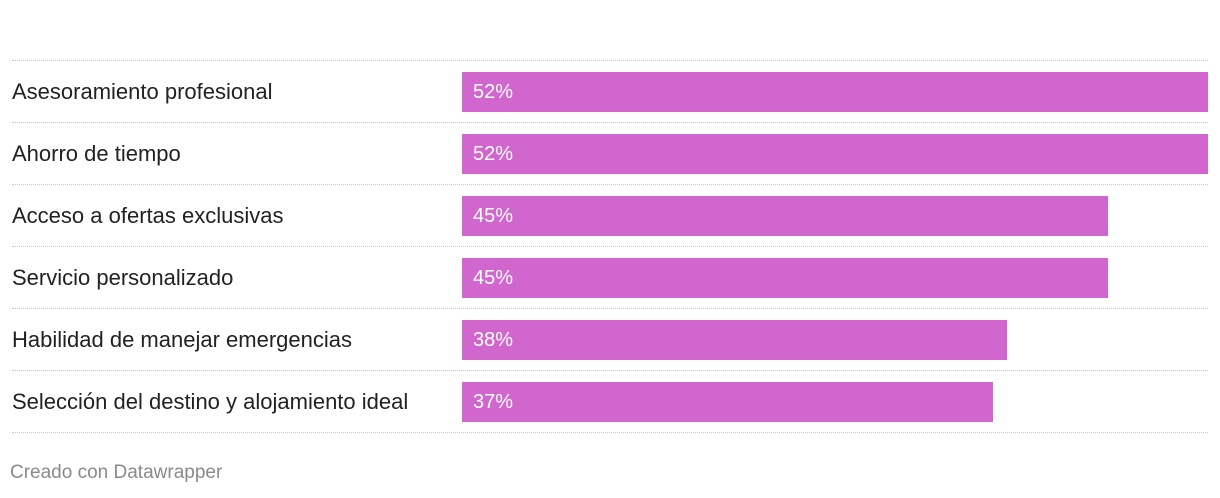  I want to click on chart-row: Servicio personalizado 45%, so click(610, 277).